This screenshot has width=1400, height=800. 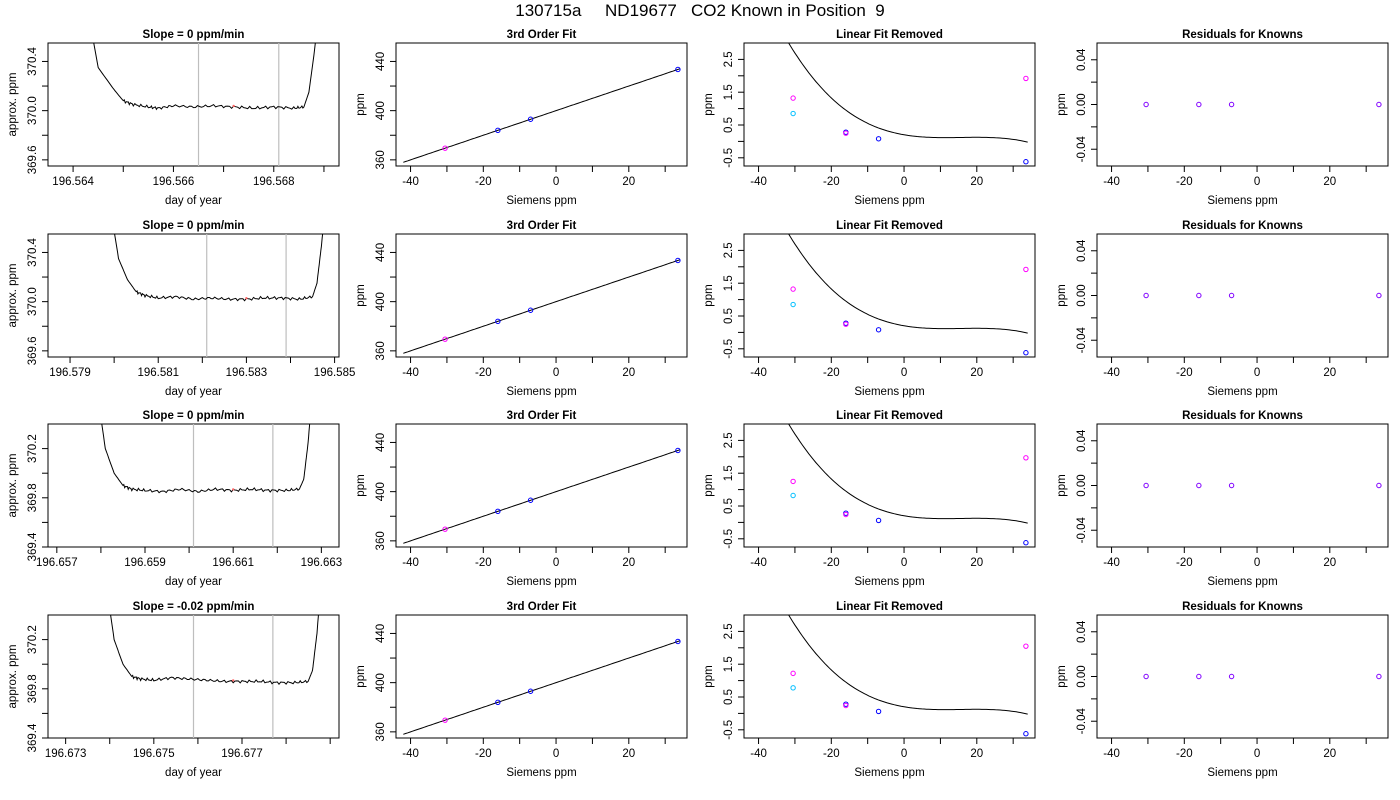 What do you see at coordinates (174, 182) in the screenshot?
I see `x-tick-label: 196.566` at bounding box center [174, 182].